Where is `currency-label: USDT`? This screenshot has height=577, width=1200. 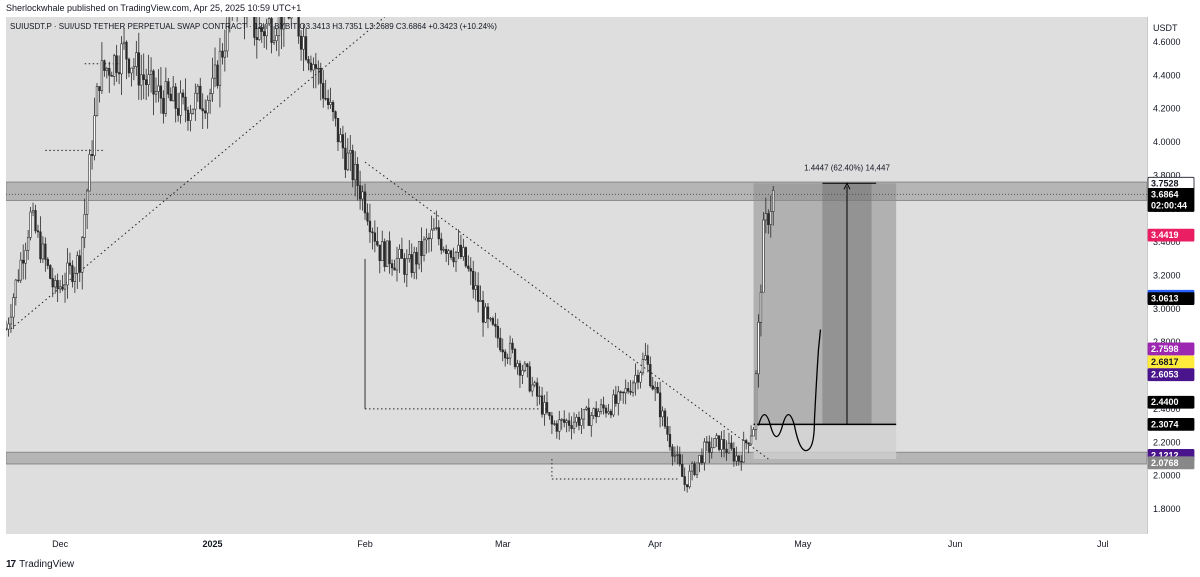 currency-label: USDT is located at coordinates (1165, 28).